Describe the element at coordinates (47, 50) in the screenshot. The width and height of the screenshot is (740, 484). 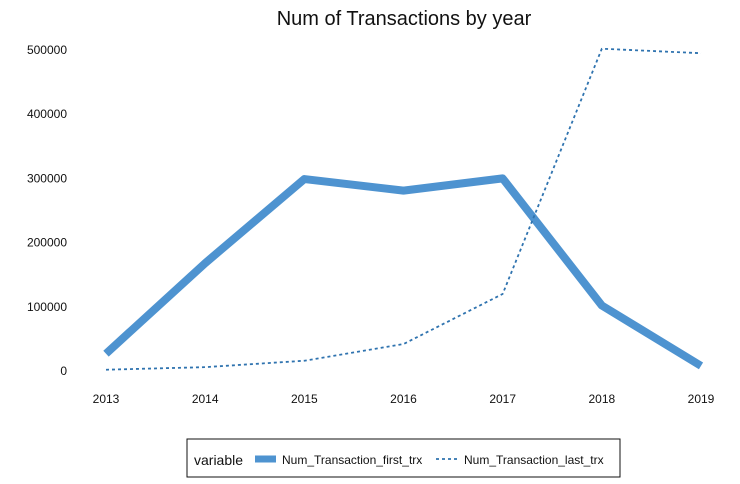
I see `y-tick-label: 500000` at that location.